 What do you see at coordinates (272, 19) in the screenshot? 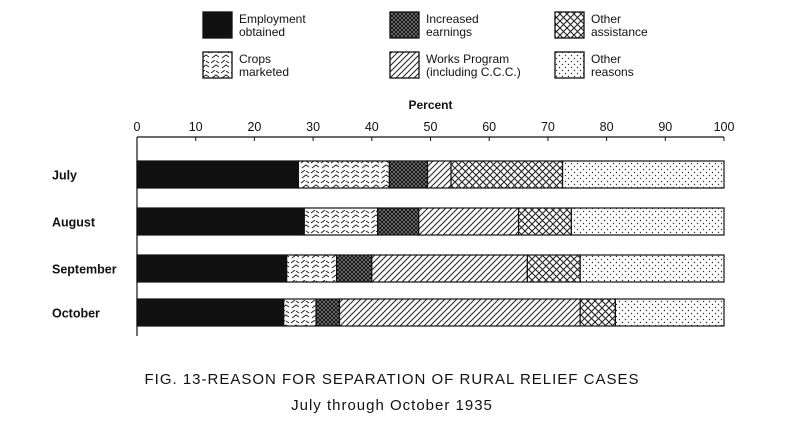
I see `legend-label: Employment` at bounding box center [272, 19].